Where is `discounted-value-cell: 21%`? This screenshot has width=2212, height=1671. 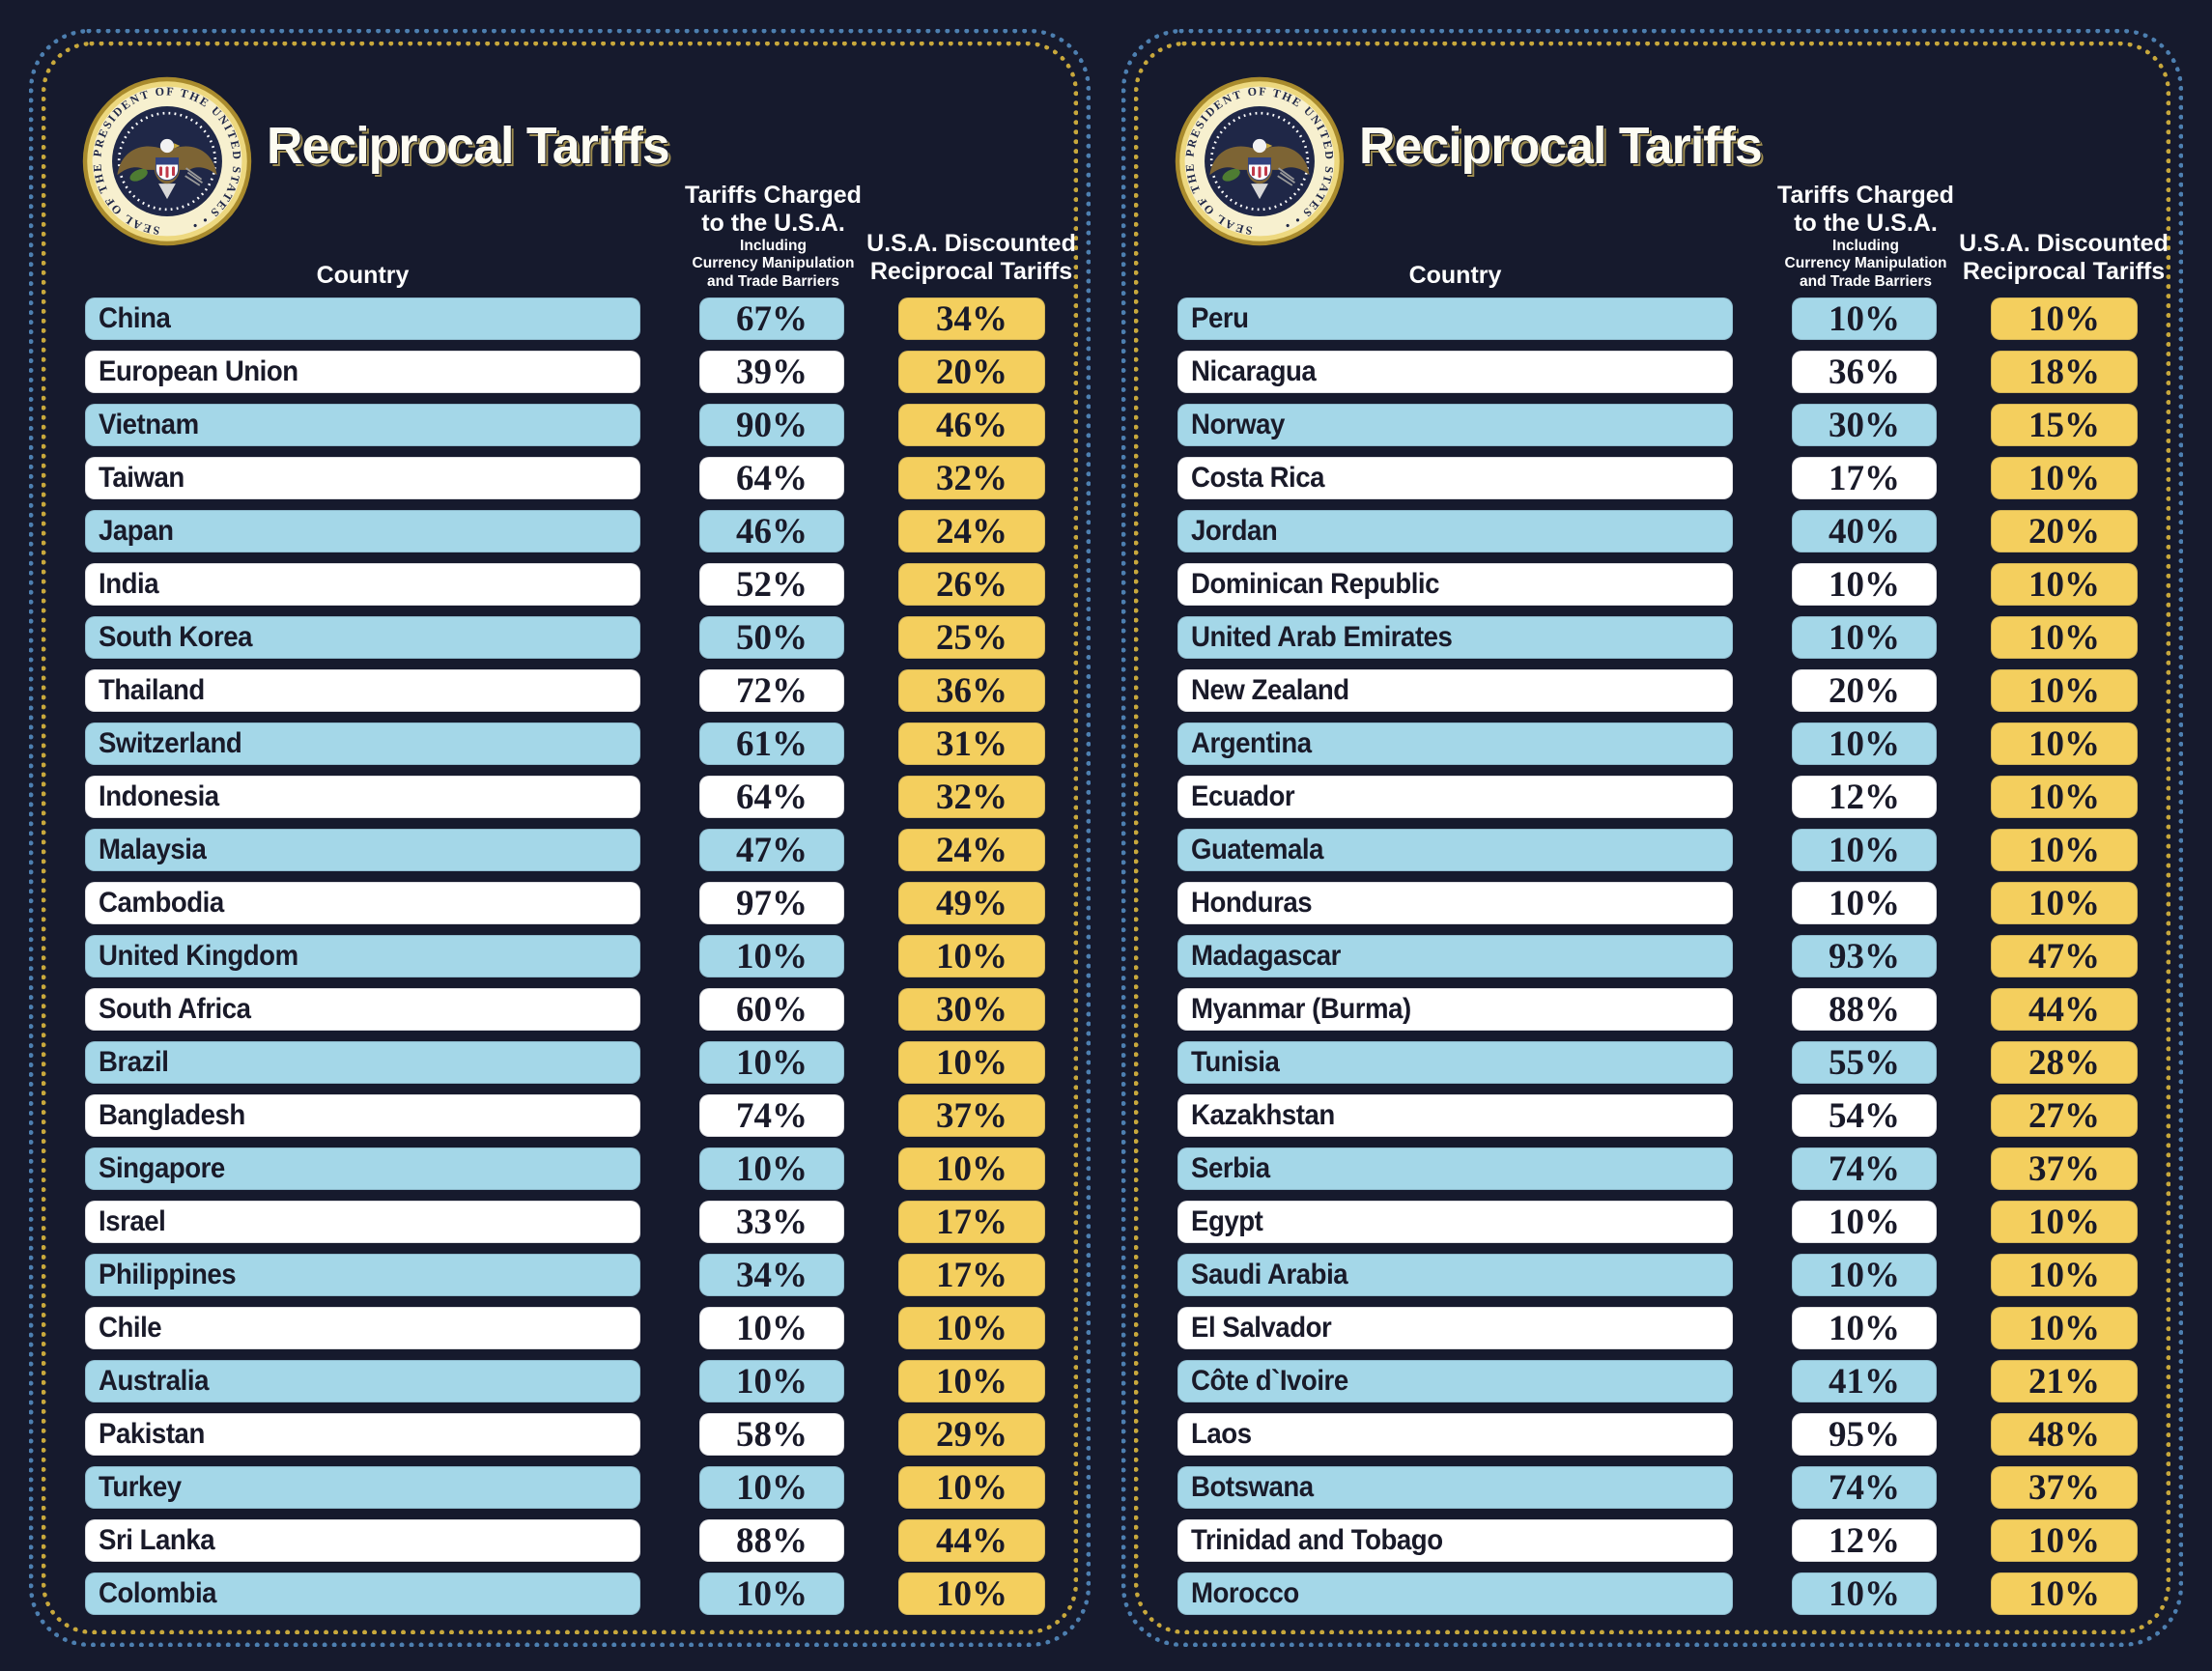
discounted-value-cell: 21% is located at coordinates (2064, 1381).